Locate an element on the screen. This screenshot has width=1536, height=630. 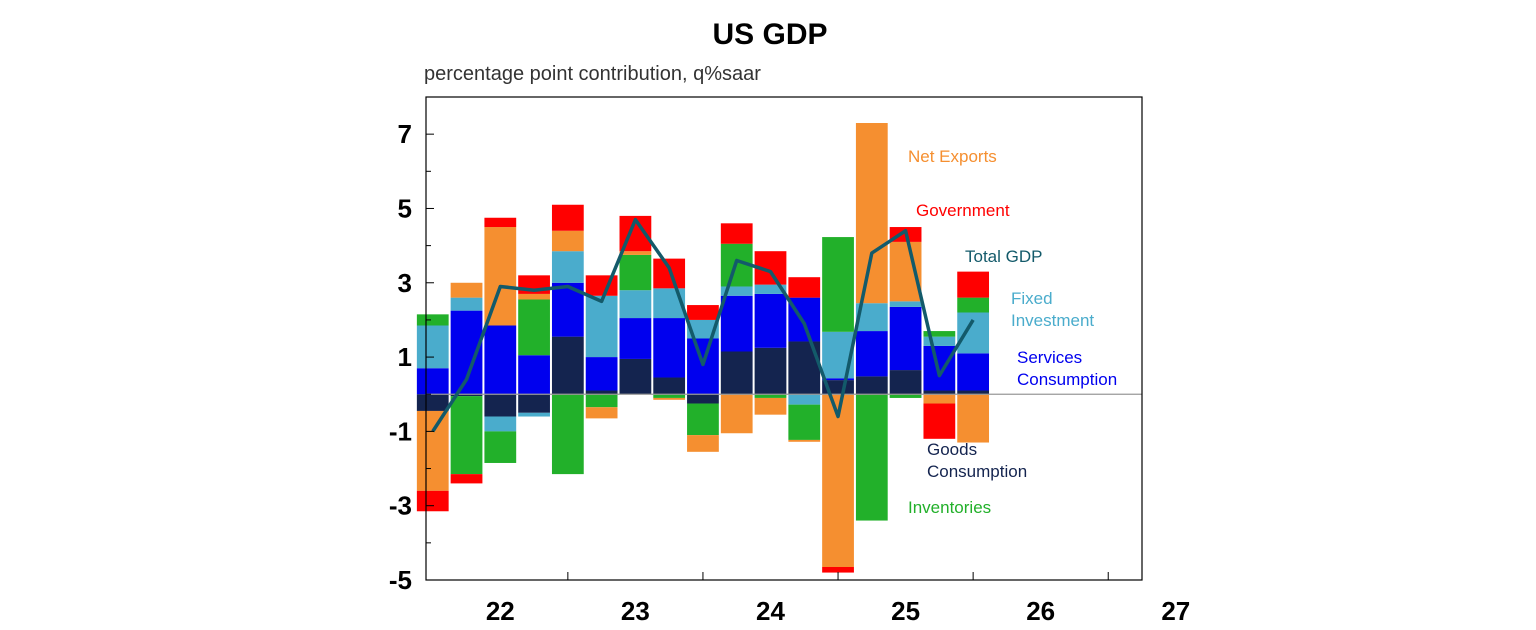
total-gdp-series-line is located at coordinates (703, 325).